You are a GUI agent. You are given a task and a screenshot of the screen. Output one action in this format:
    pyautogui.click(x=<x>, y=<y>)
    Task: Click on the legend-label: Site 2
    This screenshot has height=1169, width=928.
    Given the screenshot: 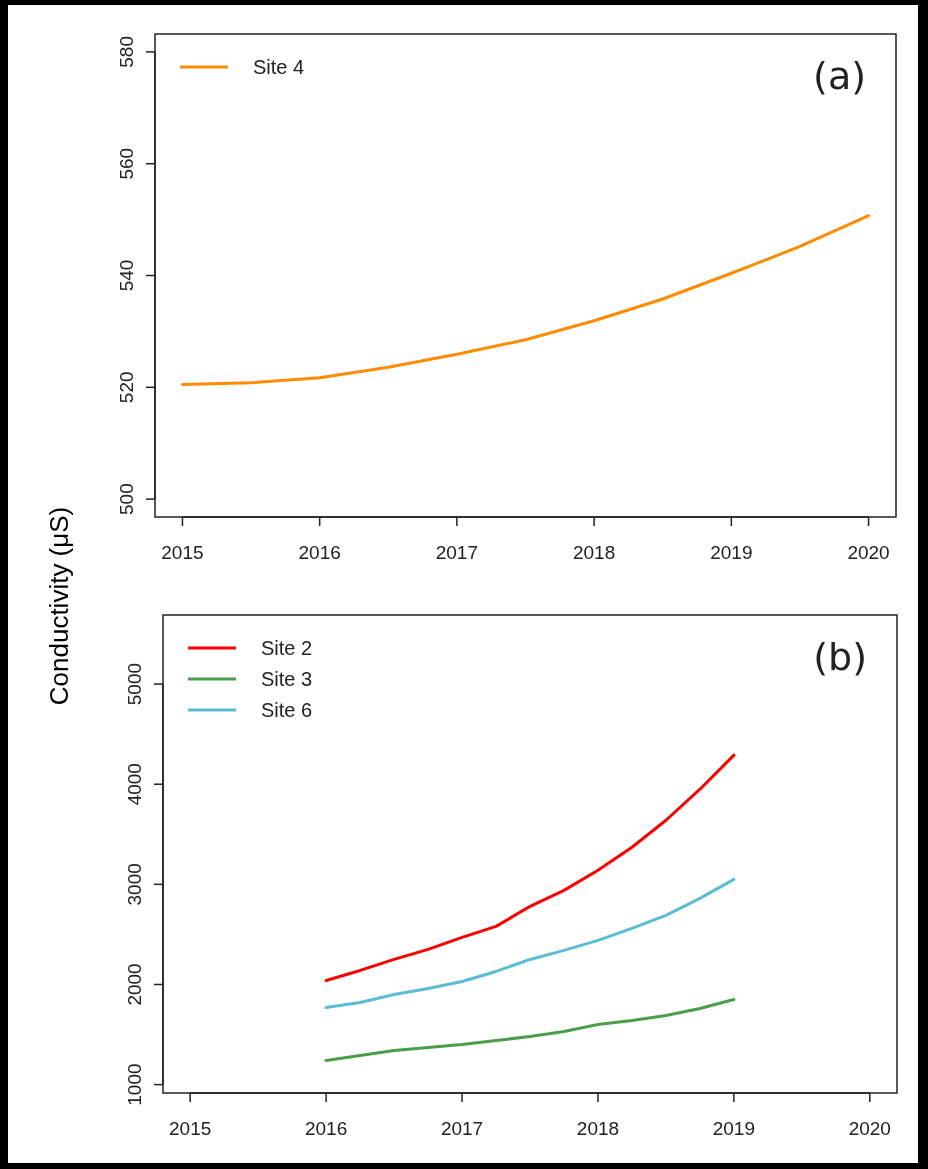 What is the action you would take?
    pyautogui.click(x=287, y=648)
    